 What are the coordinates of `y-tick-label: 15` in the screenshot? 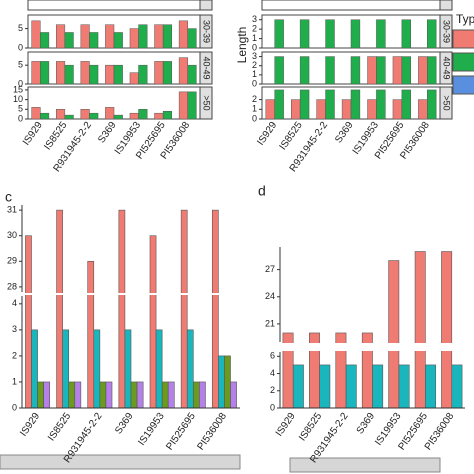 It's located at (18, 89).